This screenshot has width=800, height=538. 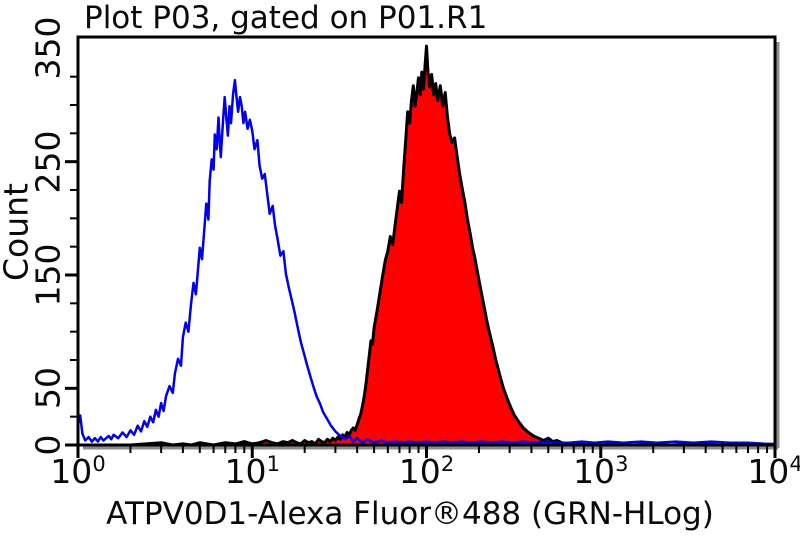 I want to click on x-tick-exponent: 2, so click(x=447, y=464).